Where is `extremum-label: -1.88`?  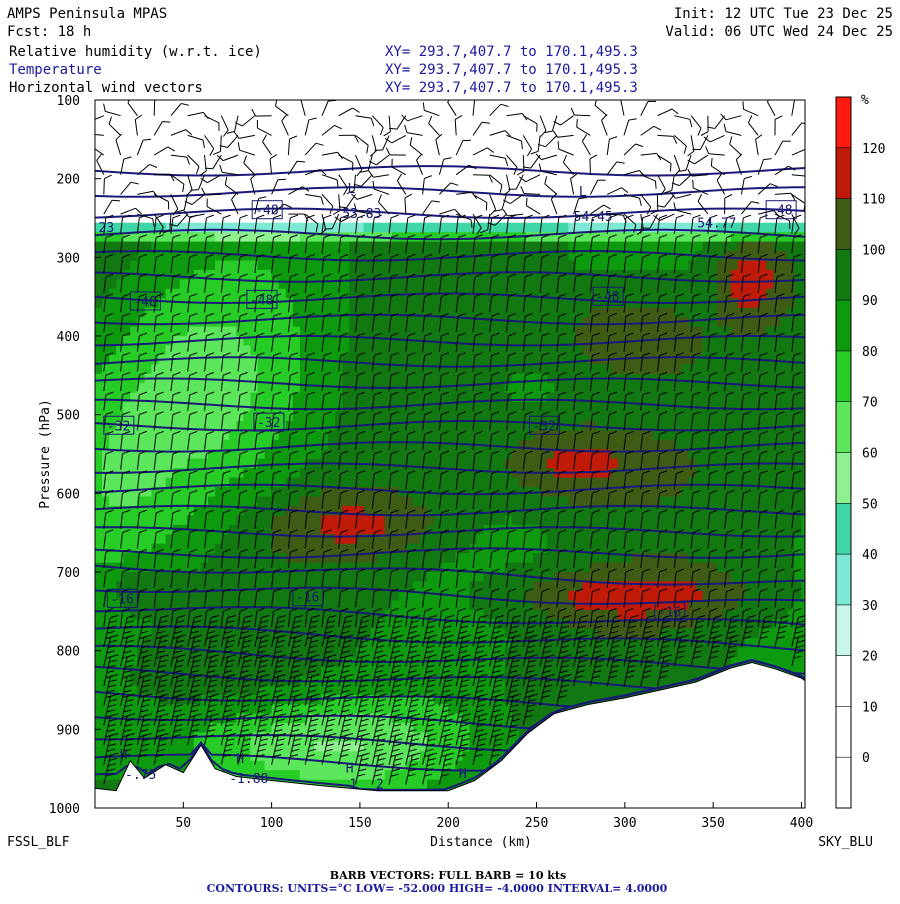 extremum-label: -1.88 is located at coordinates (248, 779).